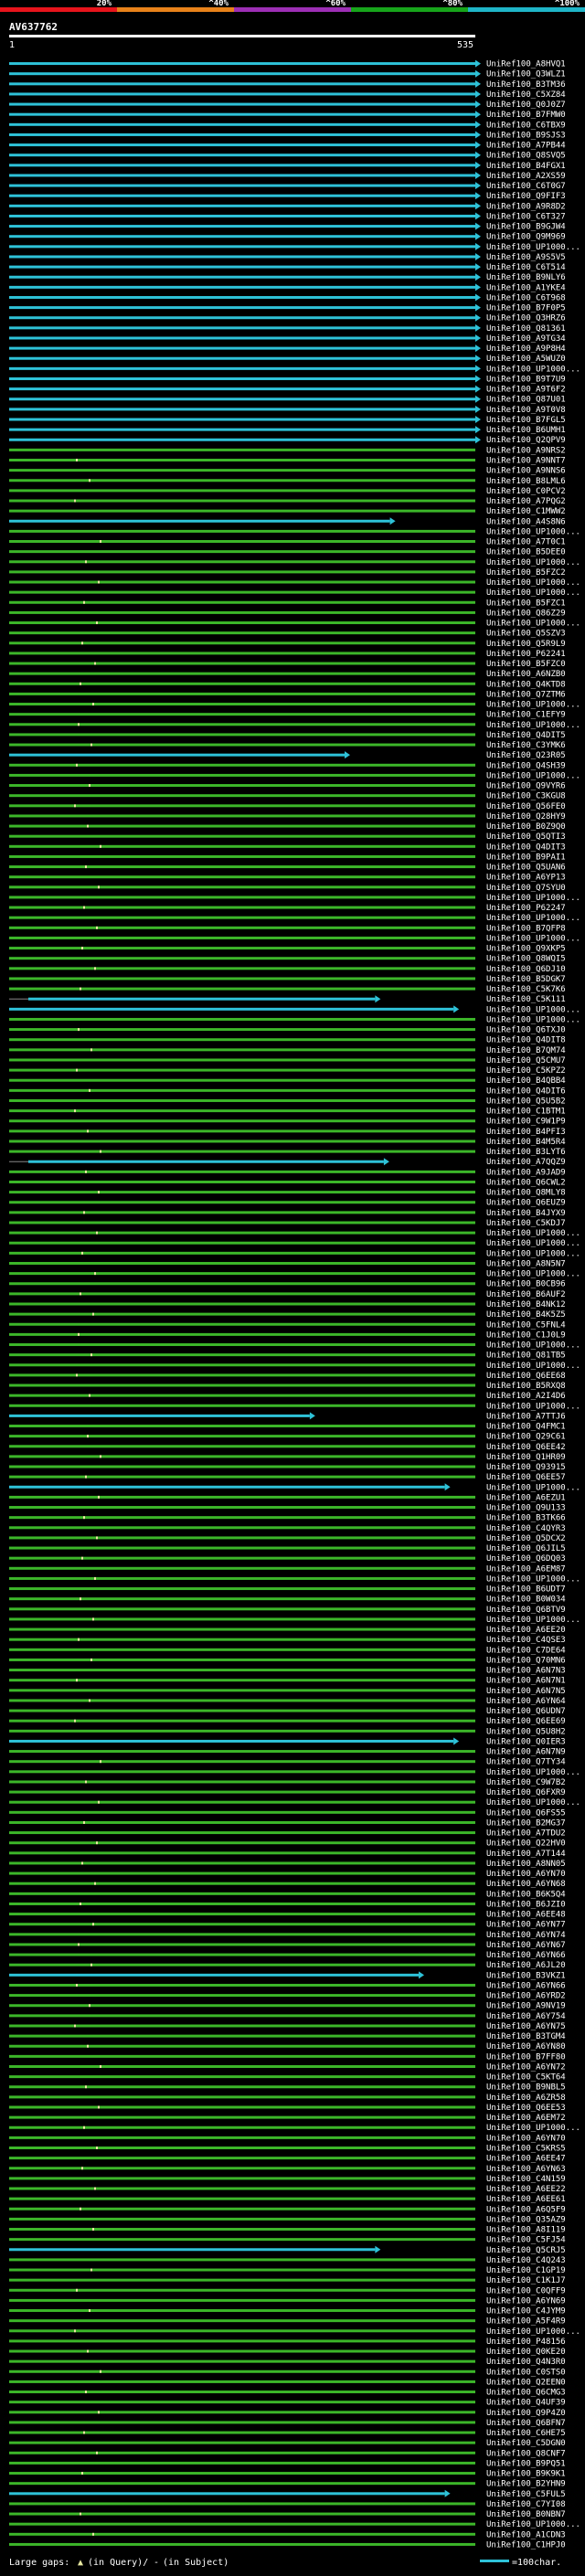 The image size is (585, 2576). What do you see at coordinates (526, 2280) in the screenshot?
I see `hit-label: UniRef100_C1K1J7` at bounding box center [526, 2280].